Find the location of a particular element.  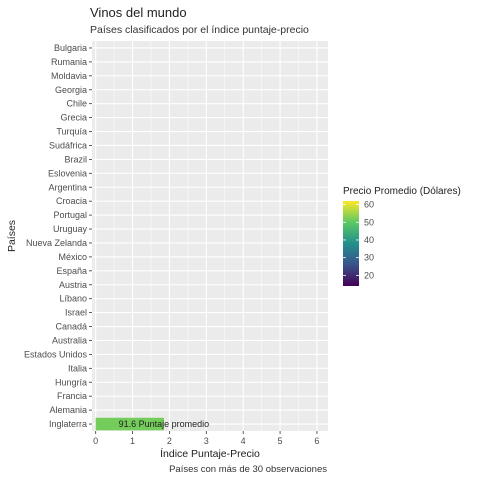

legend-tick-label: 60 is located at coordinates (369, 205).